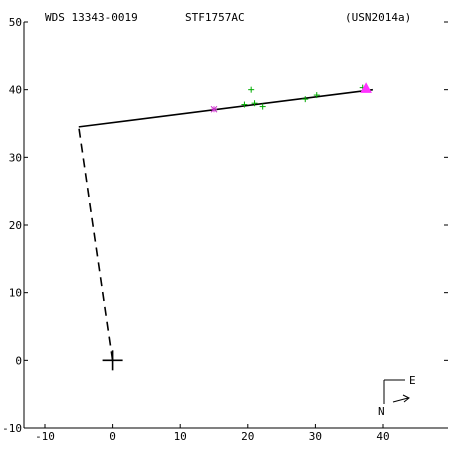 The image size is (450, 450). I want to click on highlighted-point, so click(214, 109).